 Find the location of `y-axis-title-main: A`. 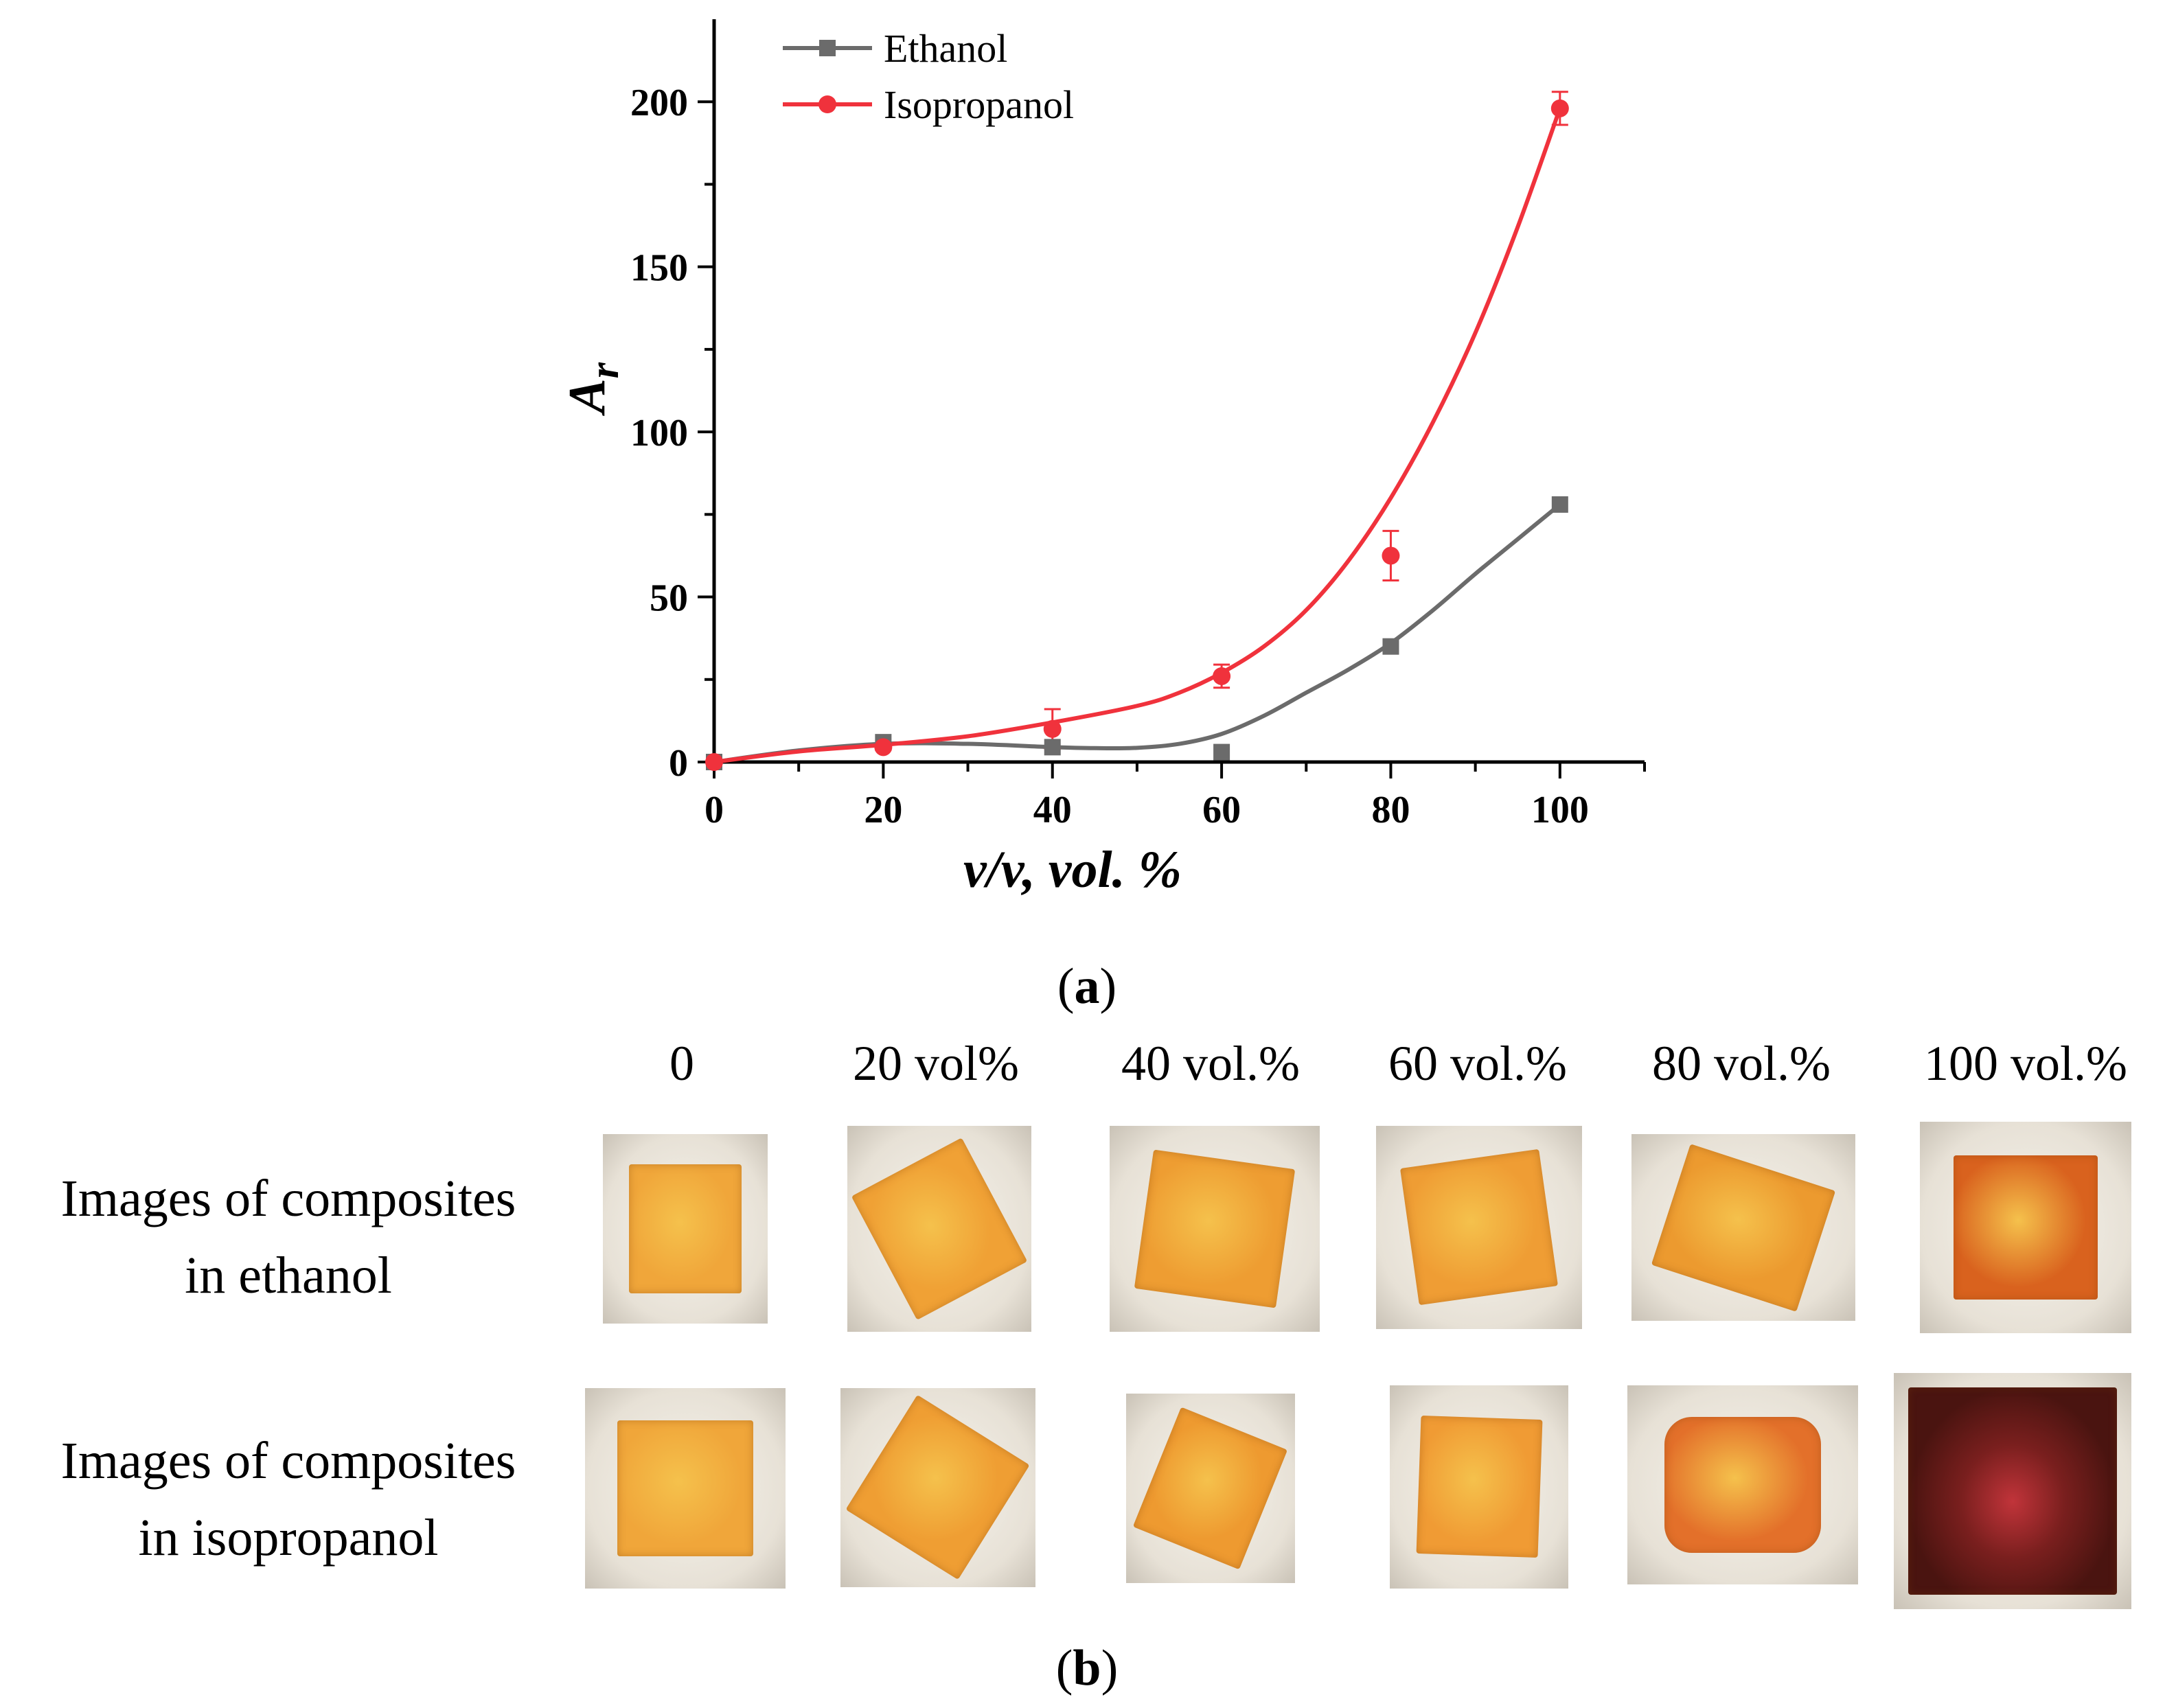

y-axis-title-main: A is located at coordinates (587, 397).